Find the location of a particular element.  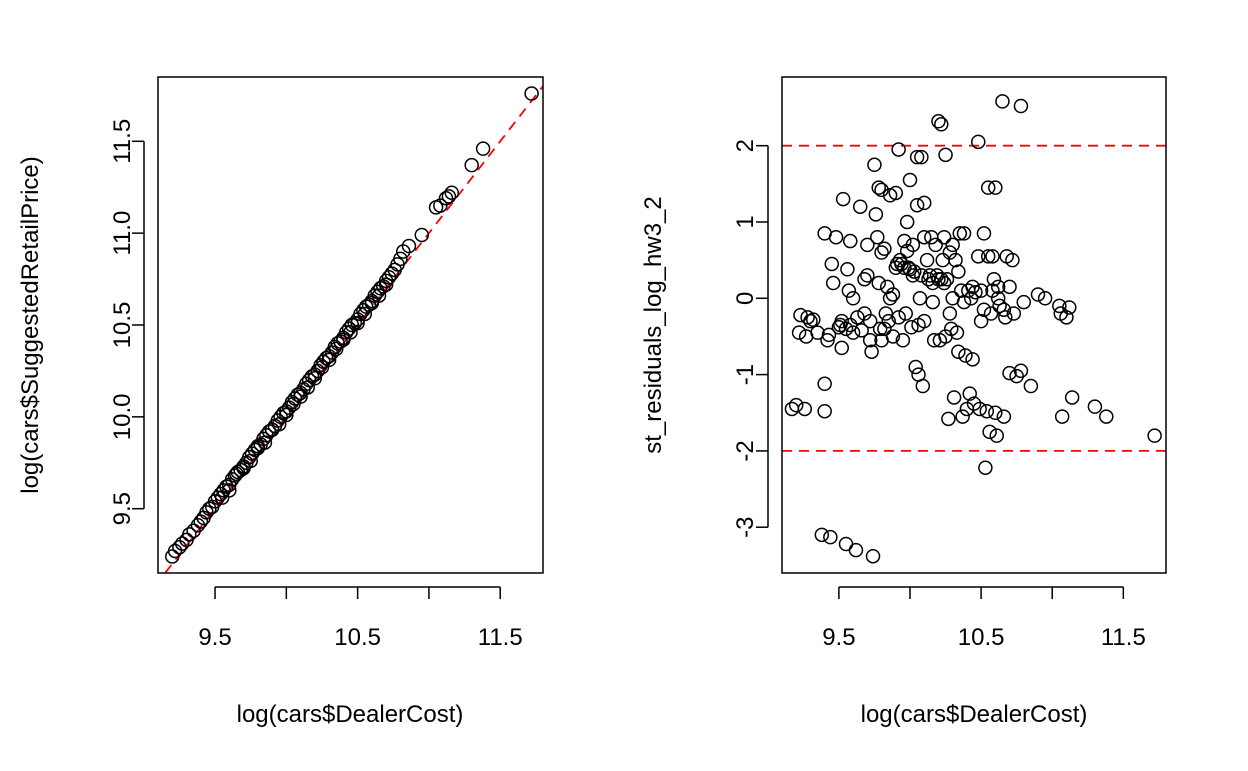

y-tick-label: -3 is located at coordinates (745, 527).